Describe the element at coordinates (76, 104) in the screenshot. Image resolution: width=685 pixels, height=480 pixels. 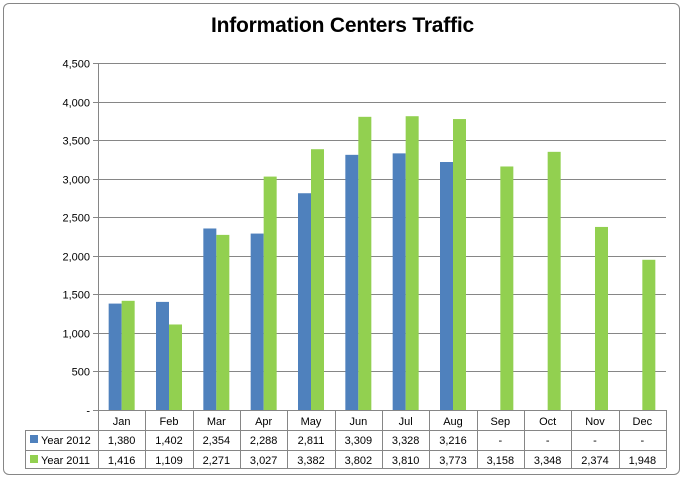
I see `y-tick-label: 4,000` at that location.